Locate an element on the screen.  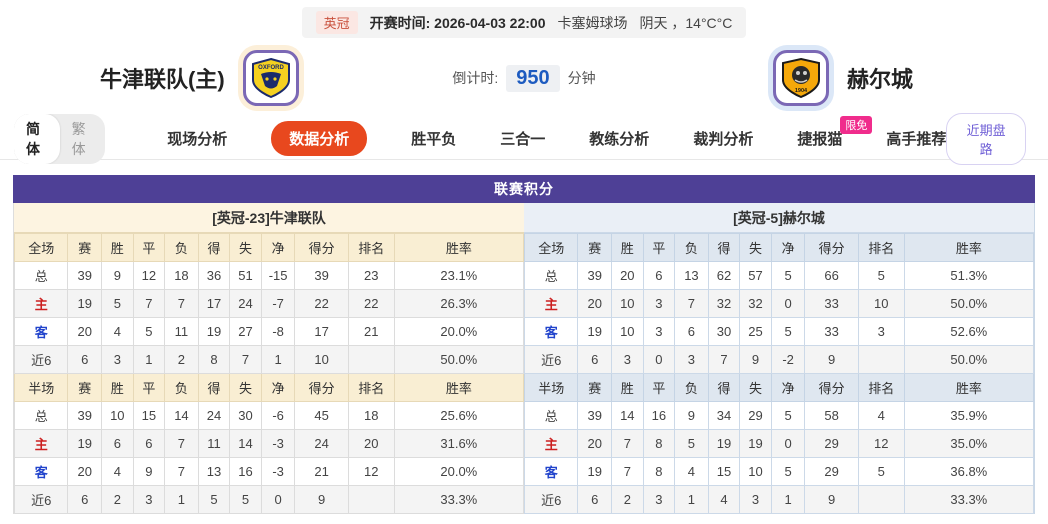
stat-cell: 51.3% is located at coordinates (969, 275).